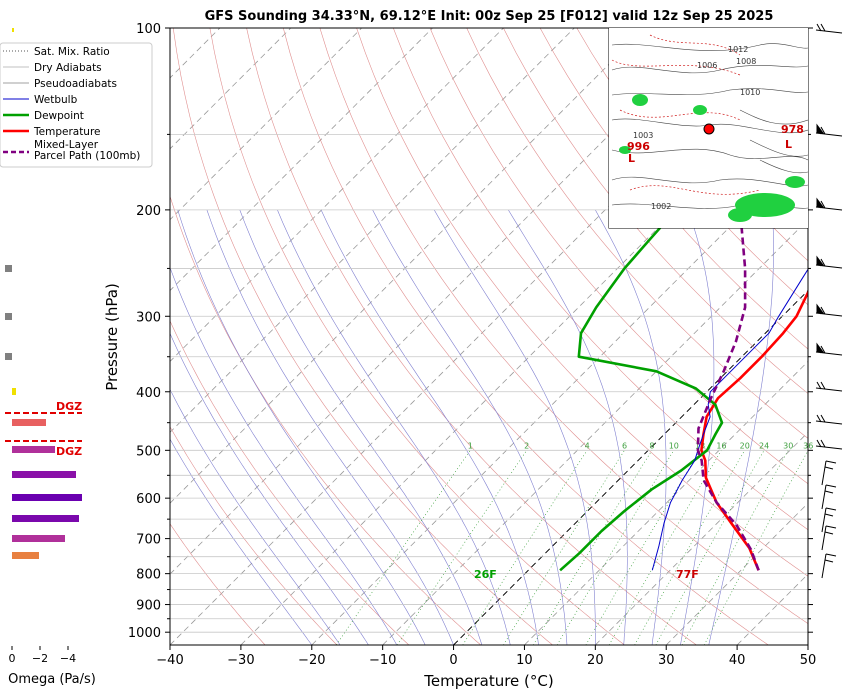  Describe the element at coordinates (68, 68) in the screenshot. I see `legend-label: Dry Adiabats` at that location.